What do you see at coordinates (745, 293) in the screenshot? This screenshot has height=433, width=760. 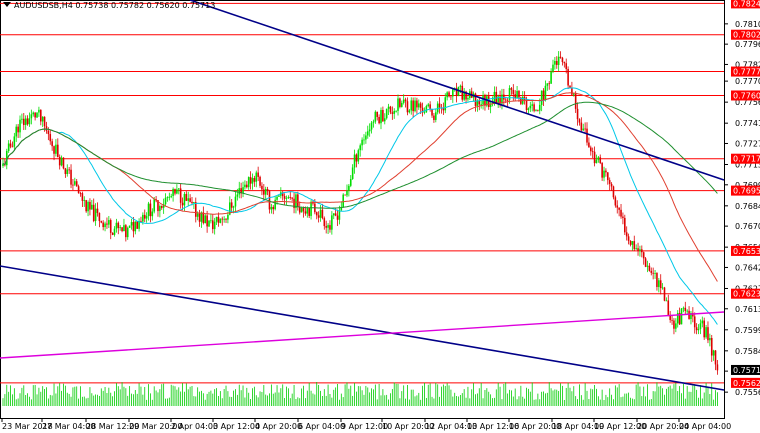 I see `level-price-label: 0.76239` at bounding box center [745, 293].